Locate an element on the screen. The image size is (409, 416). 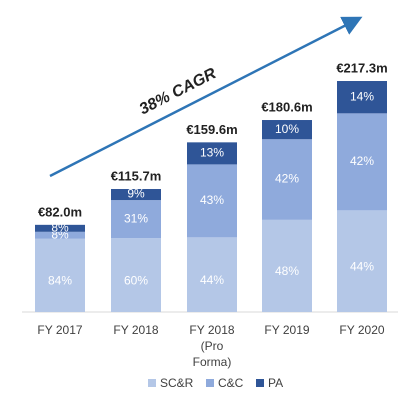
x-tick-label: FY 2018 is located at coordinates (136, 330).